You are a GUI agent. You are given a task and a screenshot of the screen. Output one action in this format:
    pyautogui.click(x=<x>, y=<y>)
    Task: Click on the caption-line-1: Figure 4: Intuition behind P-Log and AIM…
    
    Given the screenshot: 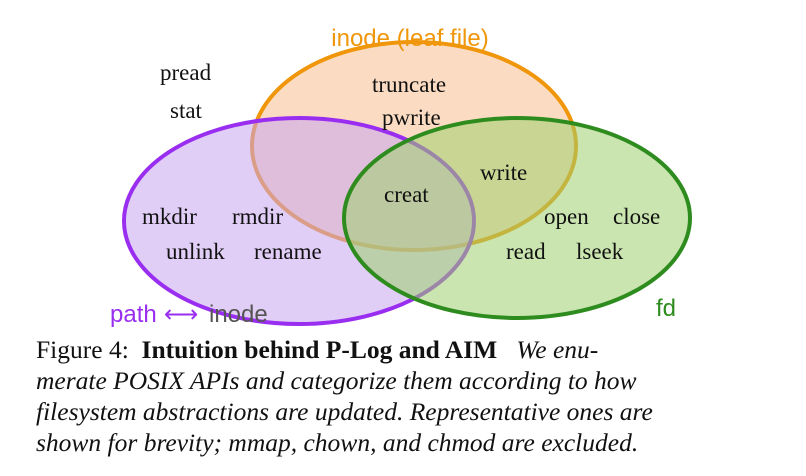 What is the action you would take?
    pyautogui.click(x=406, y=349)
    